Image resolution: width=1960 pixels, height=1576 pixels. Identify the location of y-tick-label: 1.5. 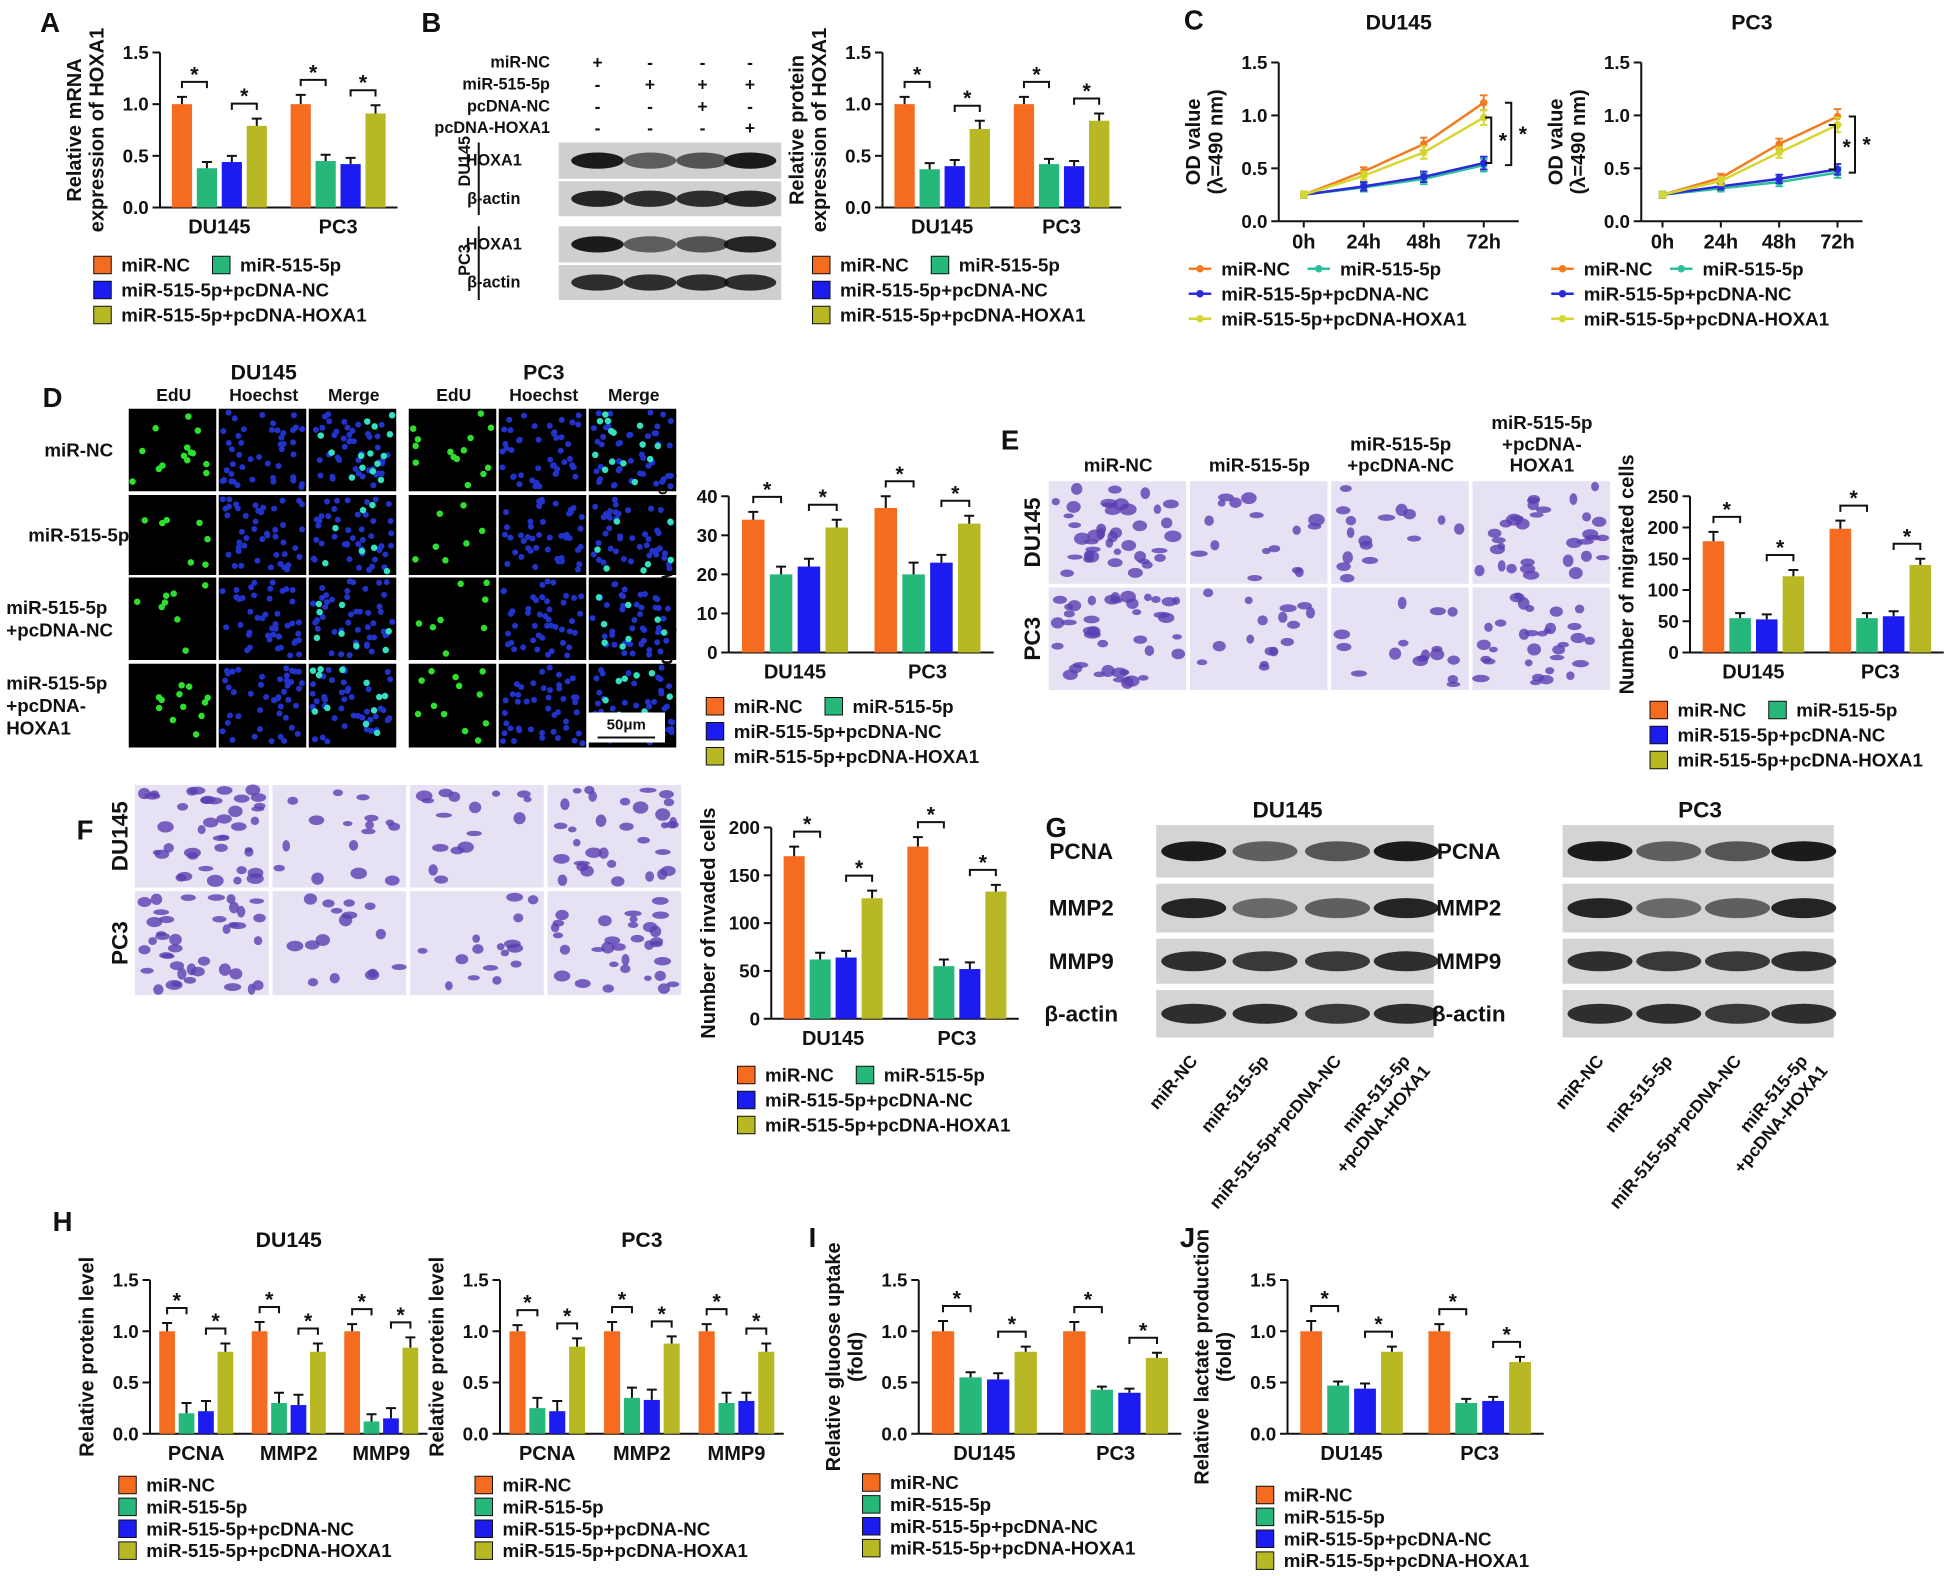
(1263, 1280).